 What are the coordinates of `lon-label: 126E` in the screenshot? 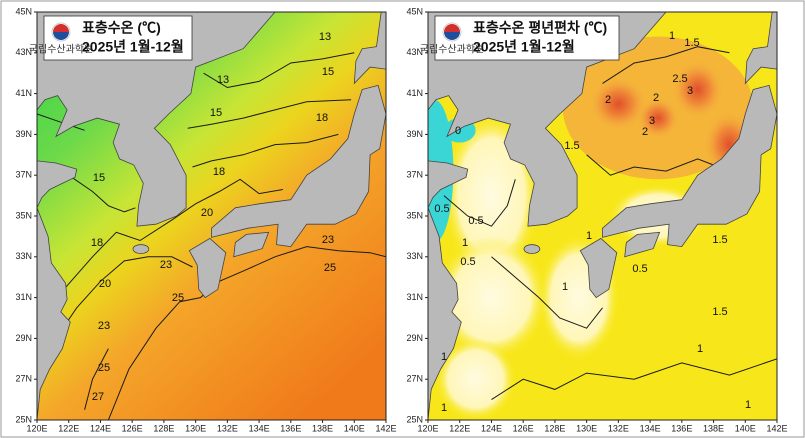 It's located at (132, 428).